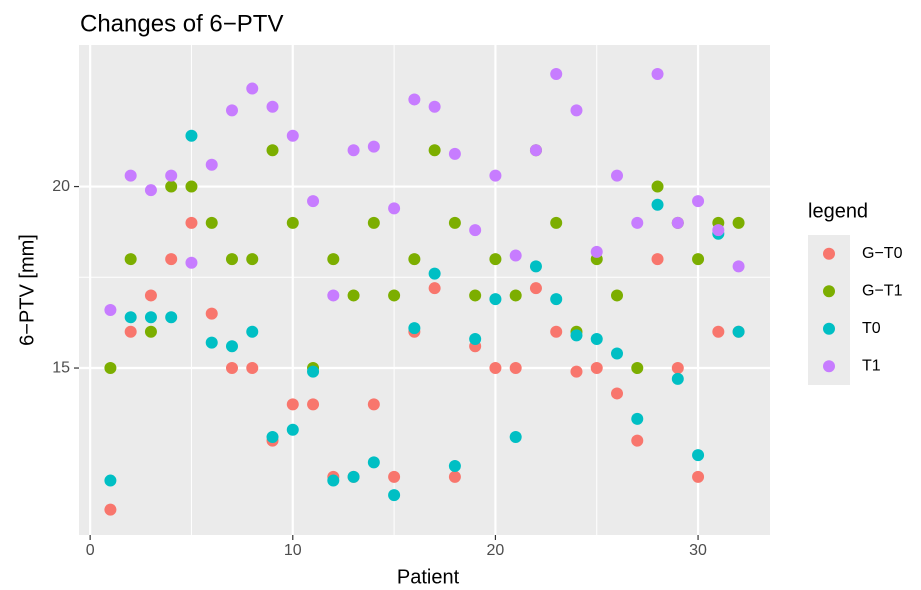 This screenshot has width=921, height=590. I want to click on legend-label: T1, so click(871, 365).